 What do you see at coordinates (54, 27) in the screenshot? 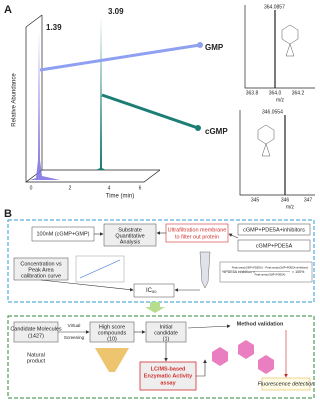
I see `peak-label: 1.39` at bounding box center [54, 27].